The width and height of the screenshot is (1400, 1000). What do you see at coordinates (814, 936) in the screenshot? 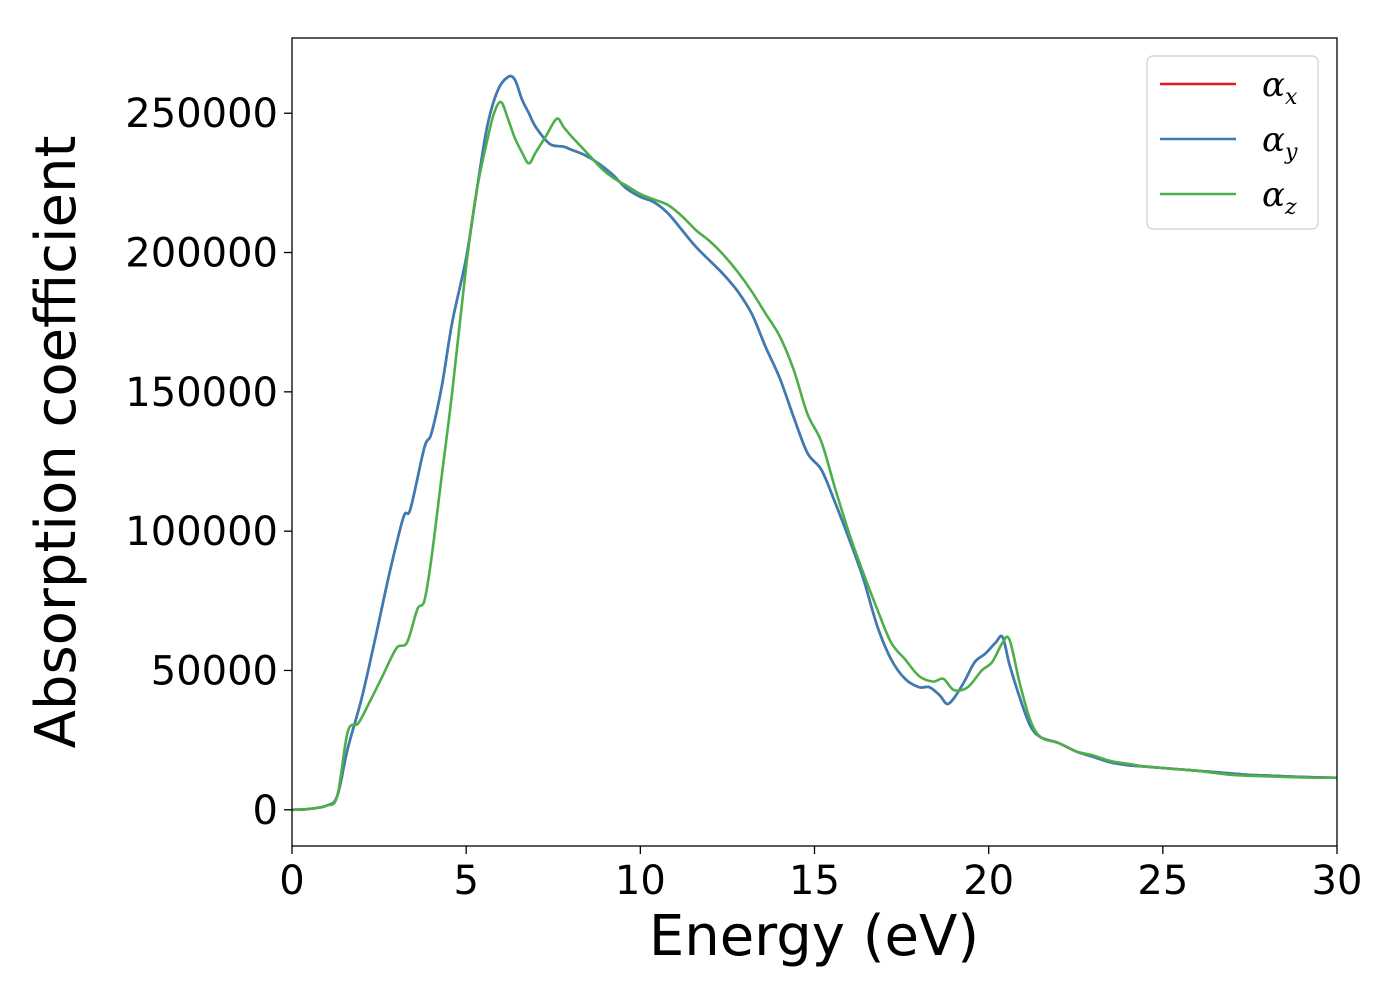
I see `x-axis-title: Energy (eV)` at bounding box center [814, 936].